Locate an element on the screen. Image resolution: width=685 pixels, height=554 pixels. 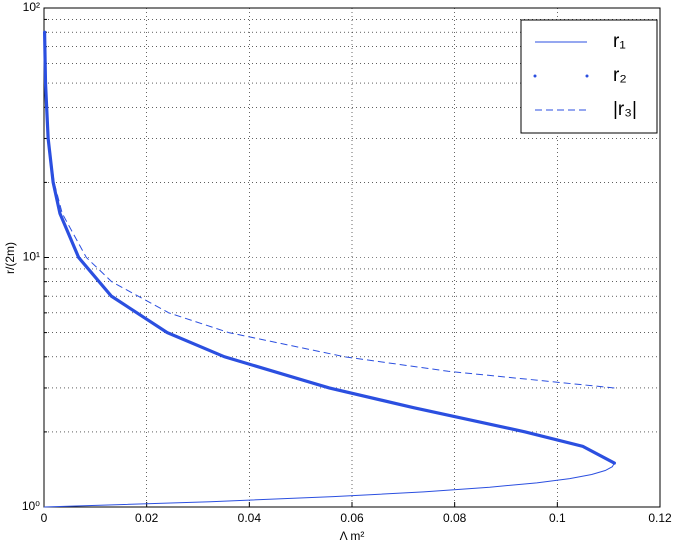
x-tick-label: 0.02 is located at coordinates (147, 518).